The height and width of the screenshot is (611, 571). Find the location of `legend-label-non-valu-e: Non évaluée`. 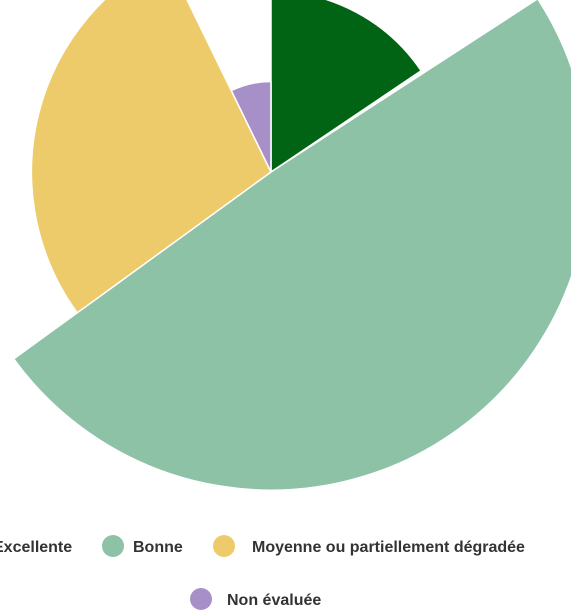

legend-label-non-valu-e: Non évaluée is located at coordinates (274, 600).